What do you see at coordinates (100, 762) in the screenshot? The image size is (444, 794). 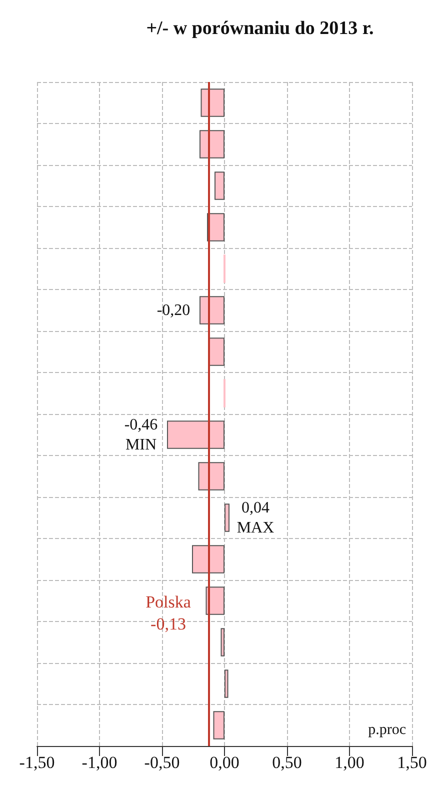 I see `x-tick-label: -1,00` at bounding box center [100, 762].